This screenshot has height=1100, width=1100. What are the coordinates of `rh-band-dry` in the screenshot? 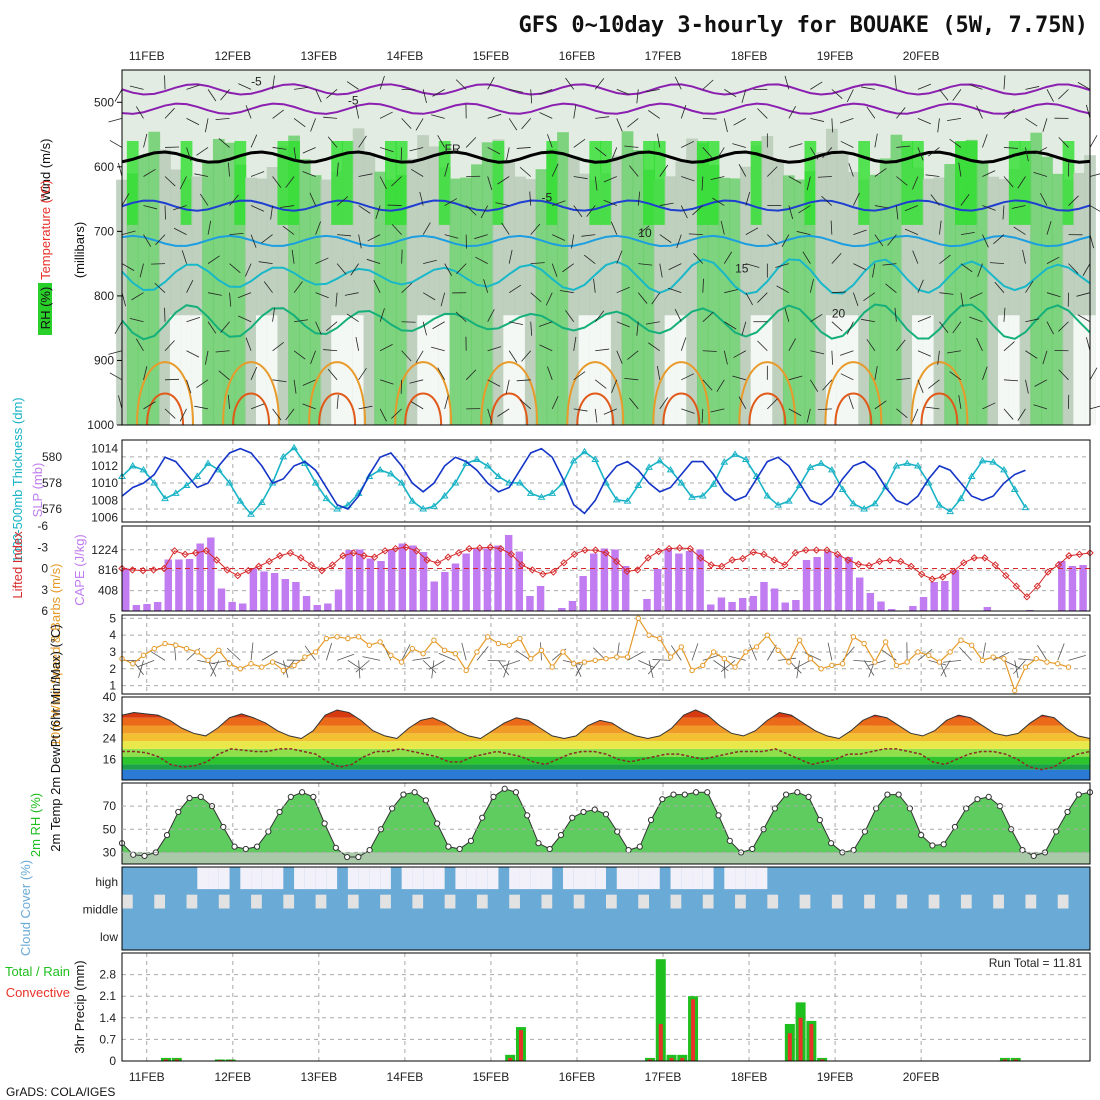 It's located at (606, 370).